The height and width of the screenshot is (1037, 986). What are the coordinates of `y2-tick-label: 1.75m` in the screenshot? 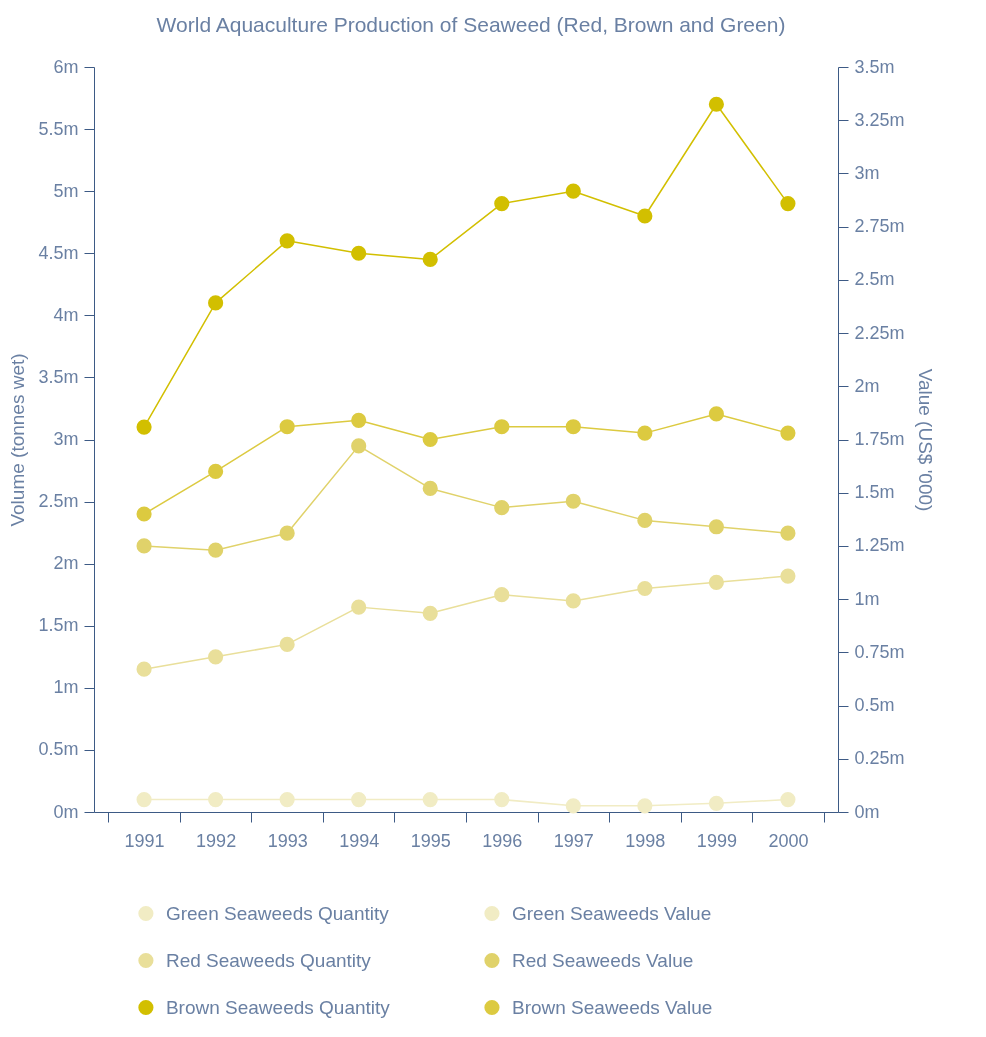 It's located at (879, 439).